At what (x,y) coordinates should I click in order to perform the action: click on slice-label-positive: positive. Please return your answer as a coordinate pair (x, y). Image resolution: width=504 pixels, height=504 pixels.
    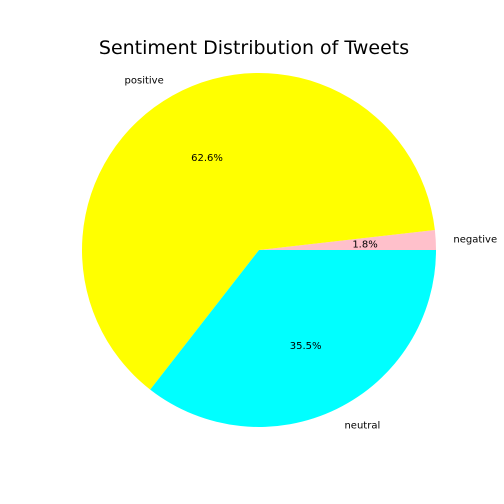
    Looking at the image, I should click on (144, 81).